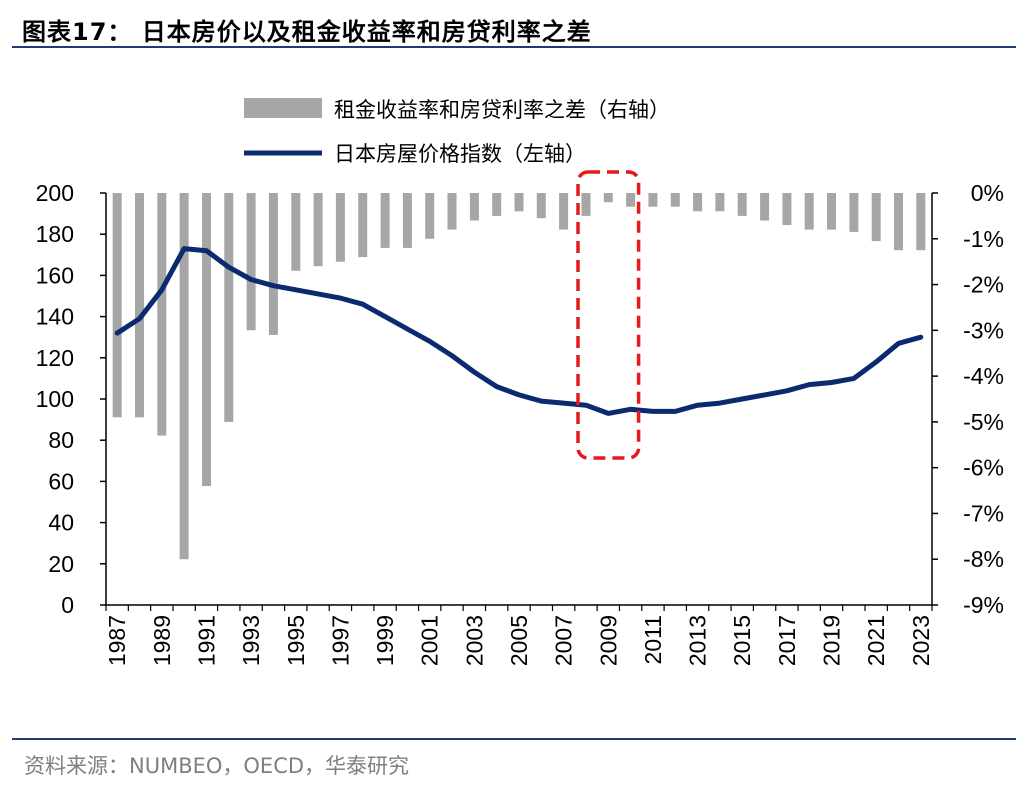  Describe the element at coordinates (787, 209) in the screenshot. I see `bar-2017` at that location.